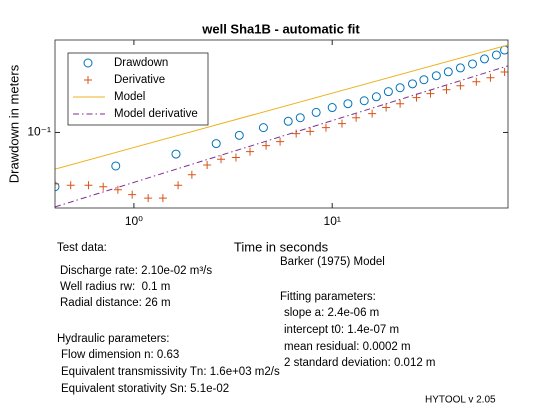  I want to click on y-tick-label: 10⁻¹, so click(39, 132).